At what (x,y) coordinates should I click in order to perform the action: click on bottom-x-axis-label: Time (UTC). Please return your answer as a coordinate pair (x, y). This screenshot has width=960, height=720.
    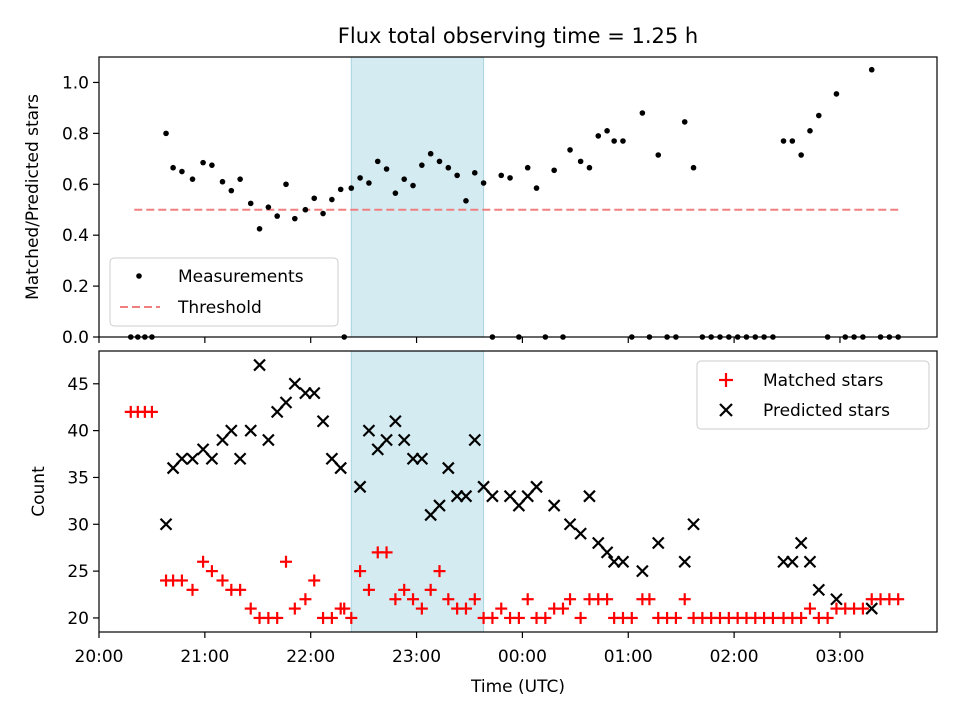
    Looking at the image, I should click on (517, 687).